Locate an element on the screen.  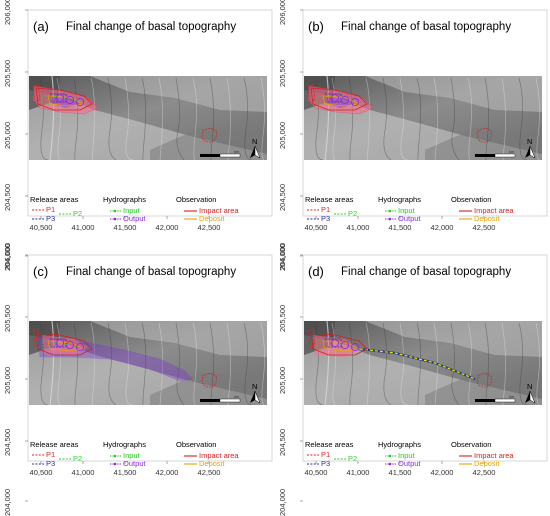
panel-label: (c) is located at coordinates (41, 271).